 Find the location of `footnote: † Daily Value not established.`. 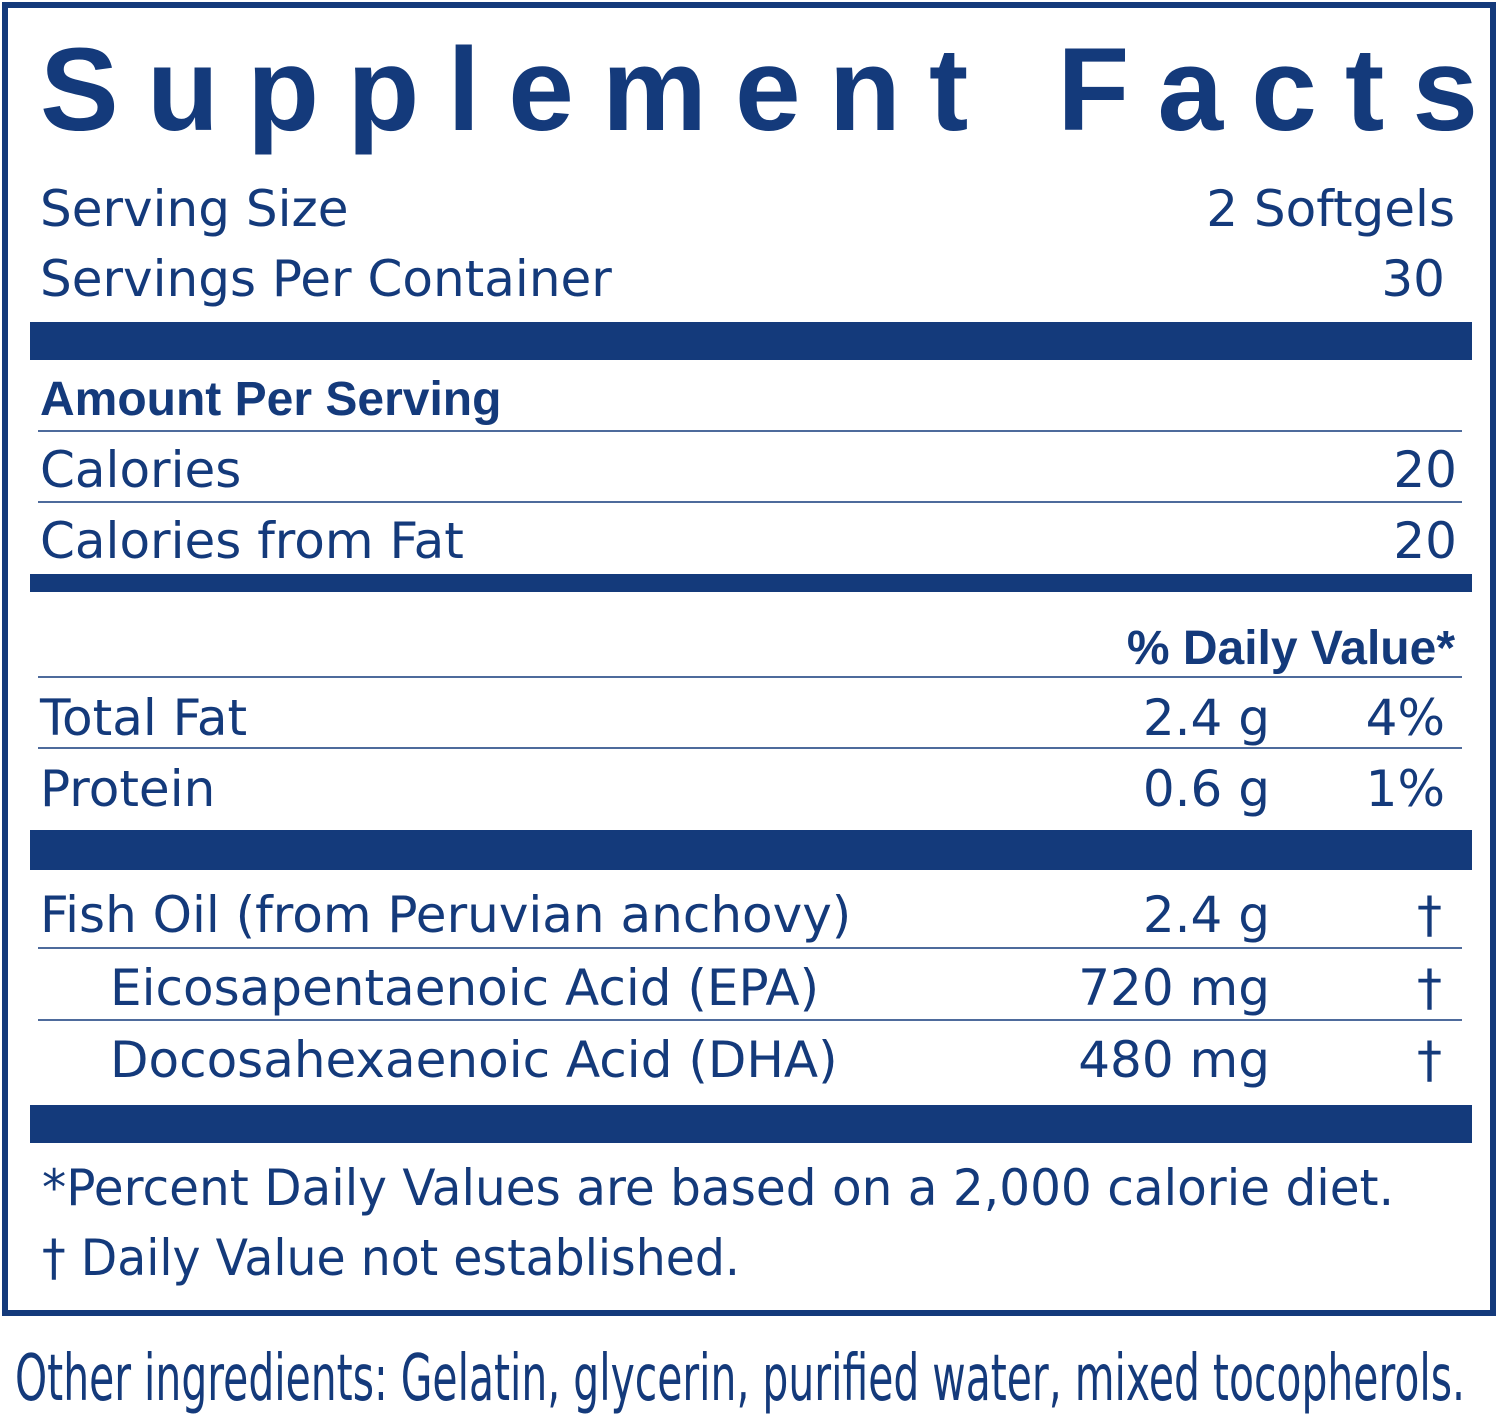

footnote: † Daily Value not established. is located at coordinates (391, 1258).